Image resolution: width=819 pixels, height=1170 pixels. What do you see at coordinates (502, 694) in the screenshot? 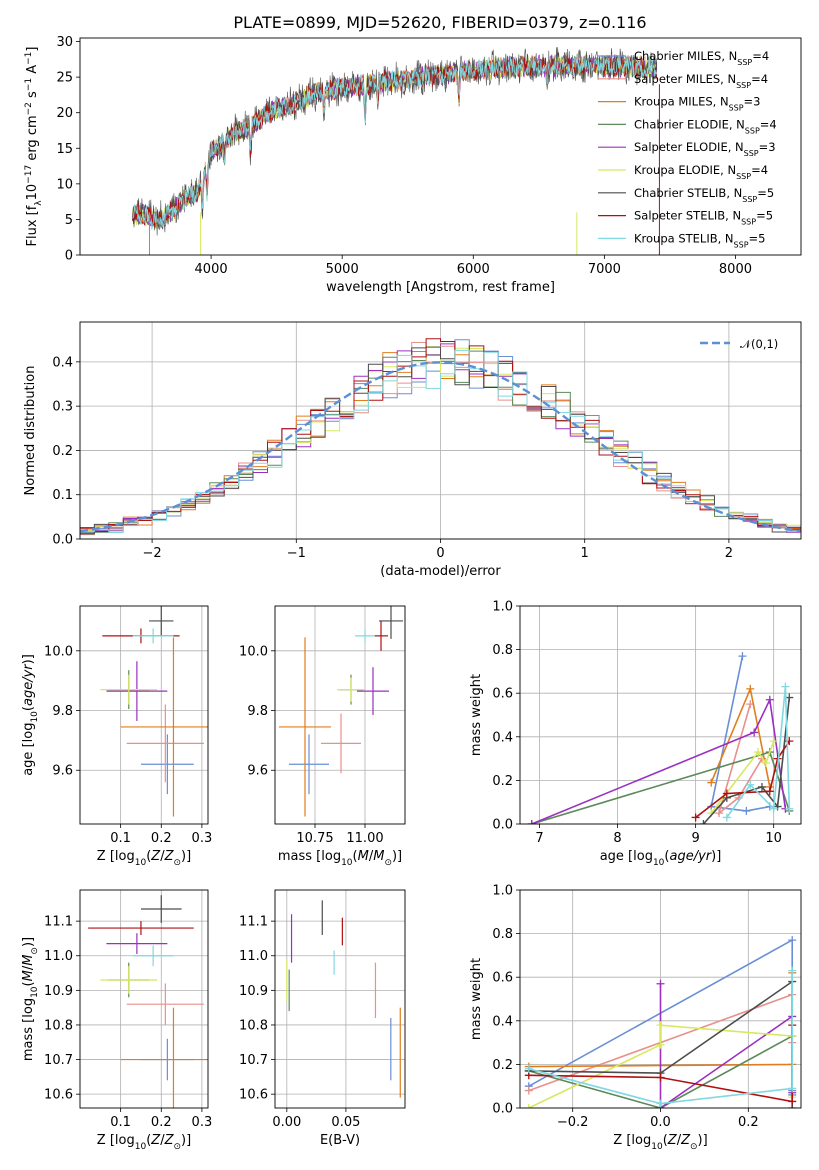
I see `y-tick-label: 0.6` at bounding box center [502, 694].